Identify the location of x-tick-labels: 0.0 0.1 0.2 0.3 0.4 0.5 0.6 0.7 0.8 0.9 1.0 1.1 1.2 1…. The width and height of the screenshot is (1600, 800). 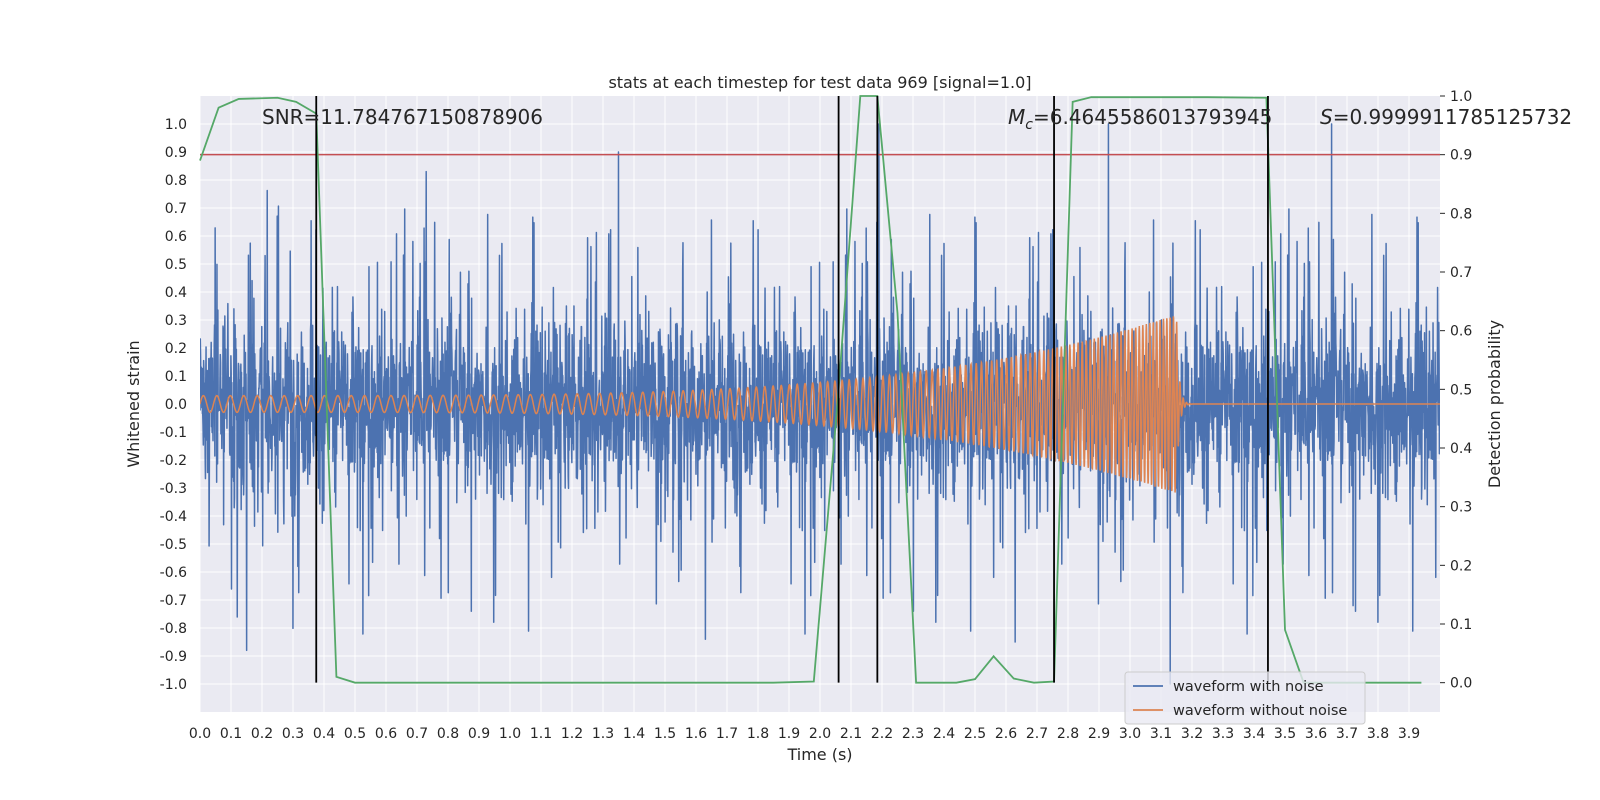
(804, 734).